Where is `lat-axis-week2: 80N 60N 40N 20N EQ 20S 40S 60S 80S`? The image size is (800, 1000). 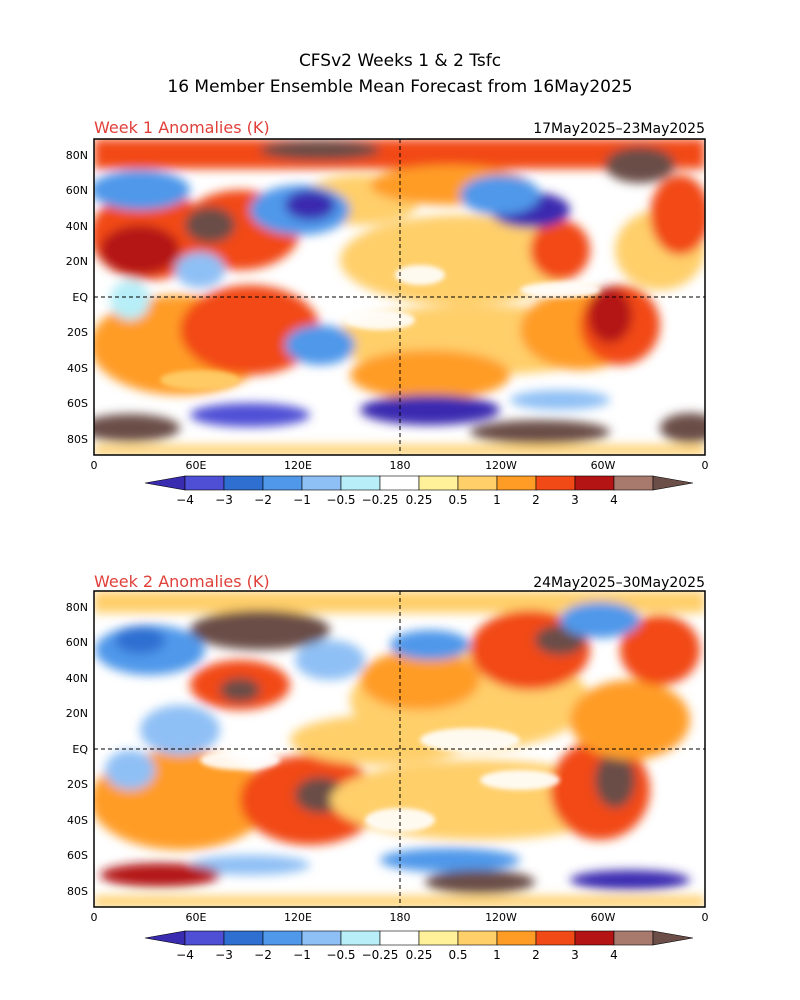 lat-axis-week2: 80N 60N 40N 20N EQ 20S 40S 60S 80S is located at coordinates (77, 749).